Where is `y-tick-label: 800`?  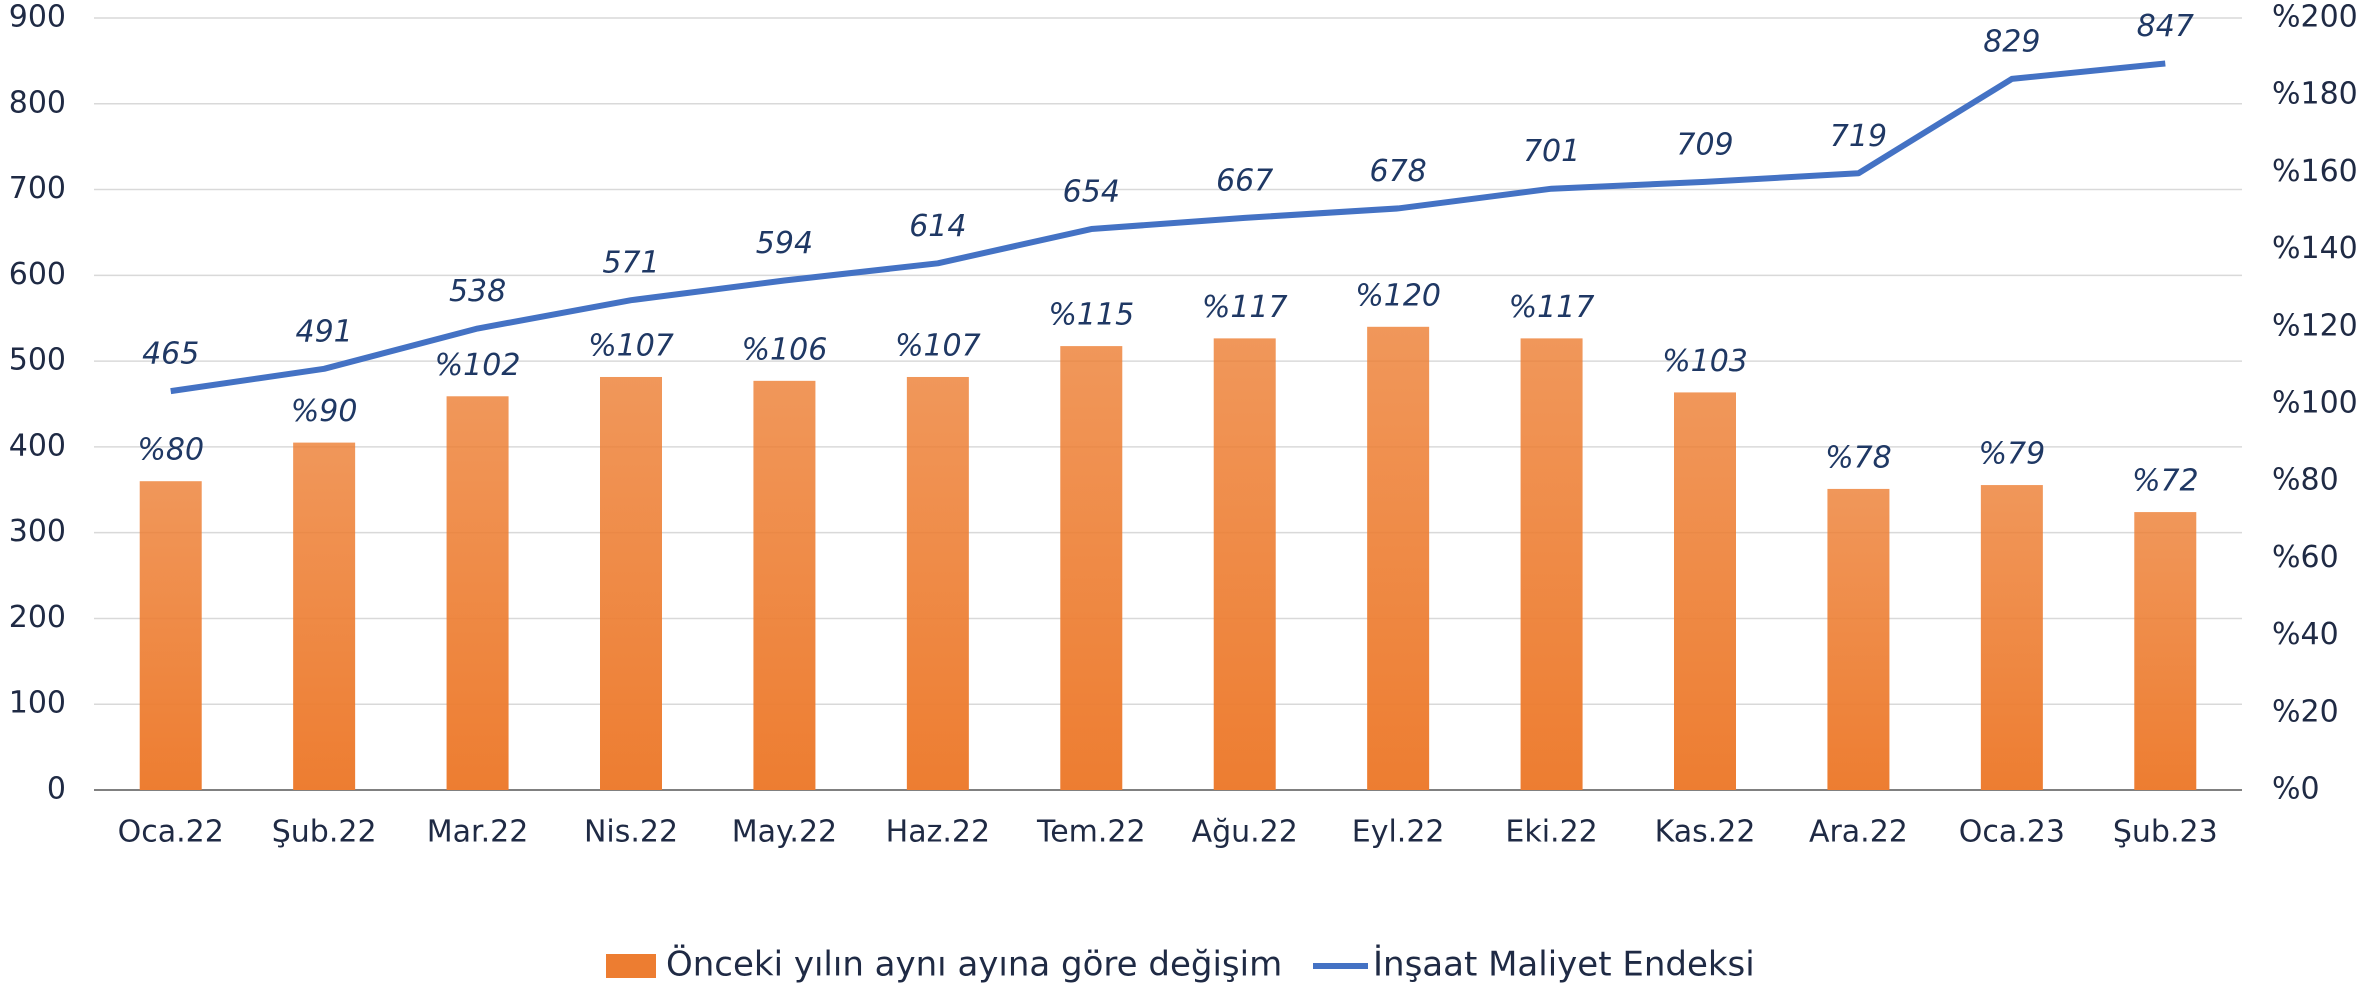 y-tick-label: 800 is located at coordinates (37, 102).